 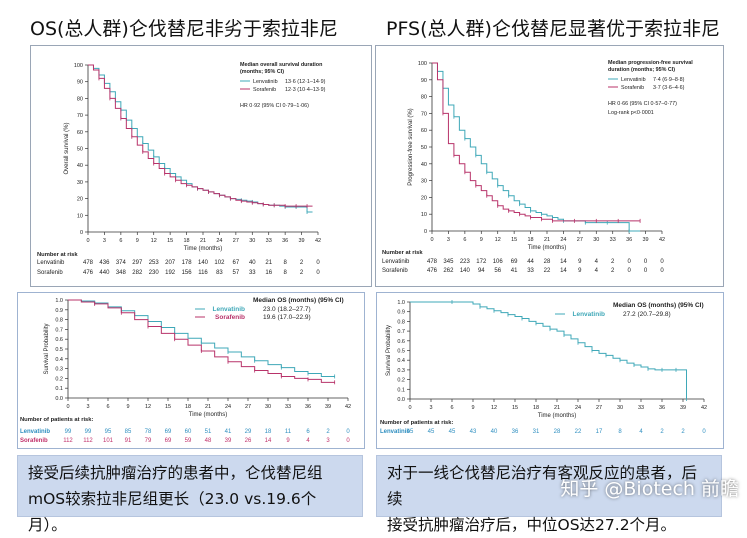 I want to click on os-subsequent-xtick-label: 33, so click(x=288, y=407).